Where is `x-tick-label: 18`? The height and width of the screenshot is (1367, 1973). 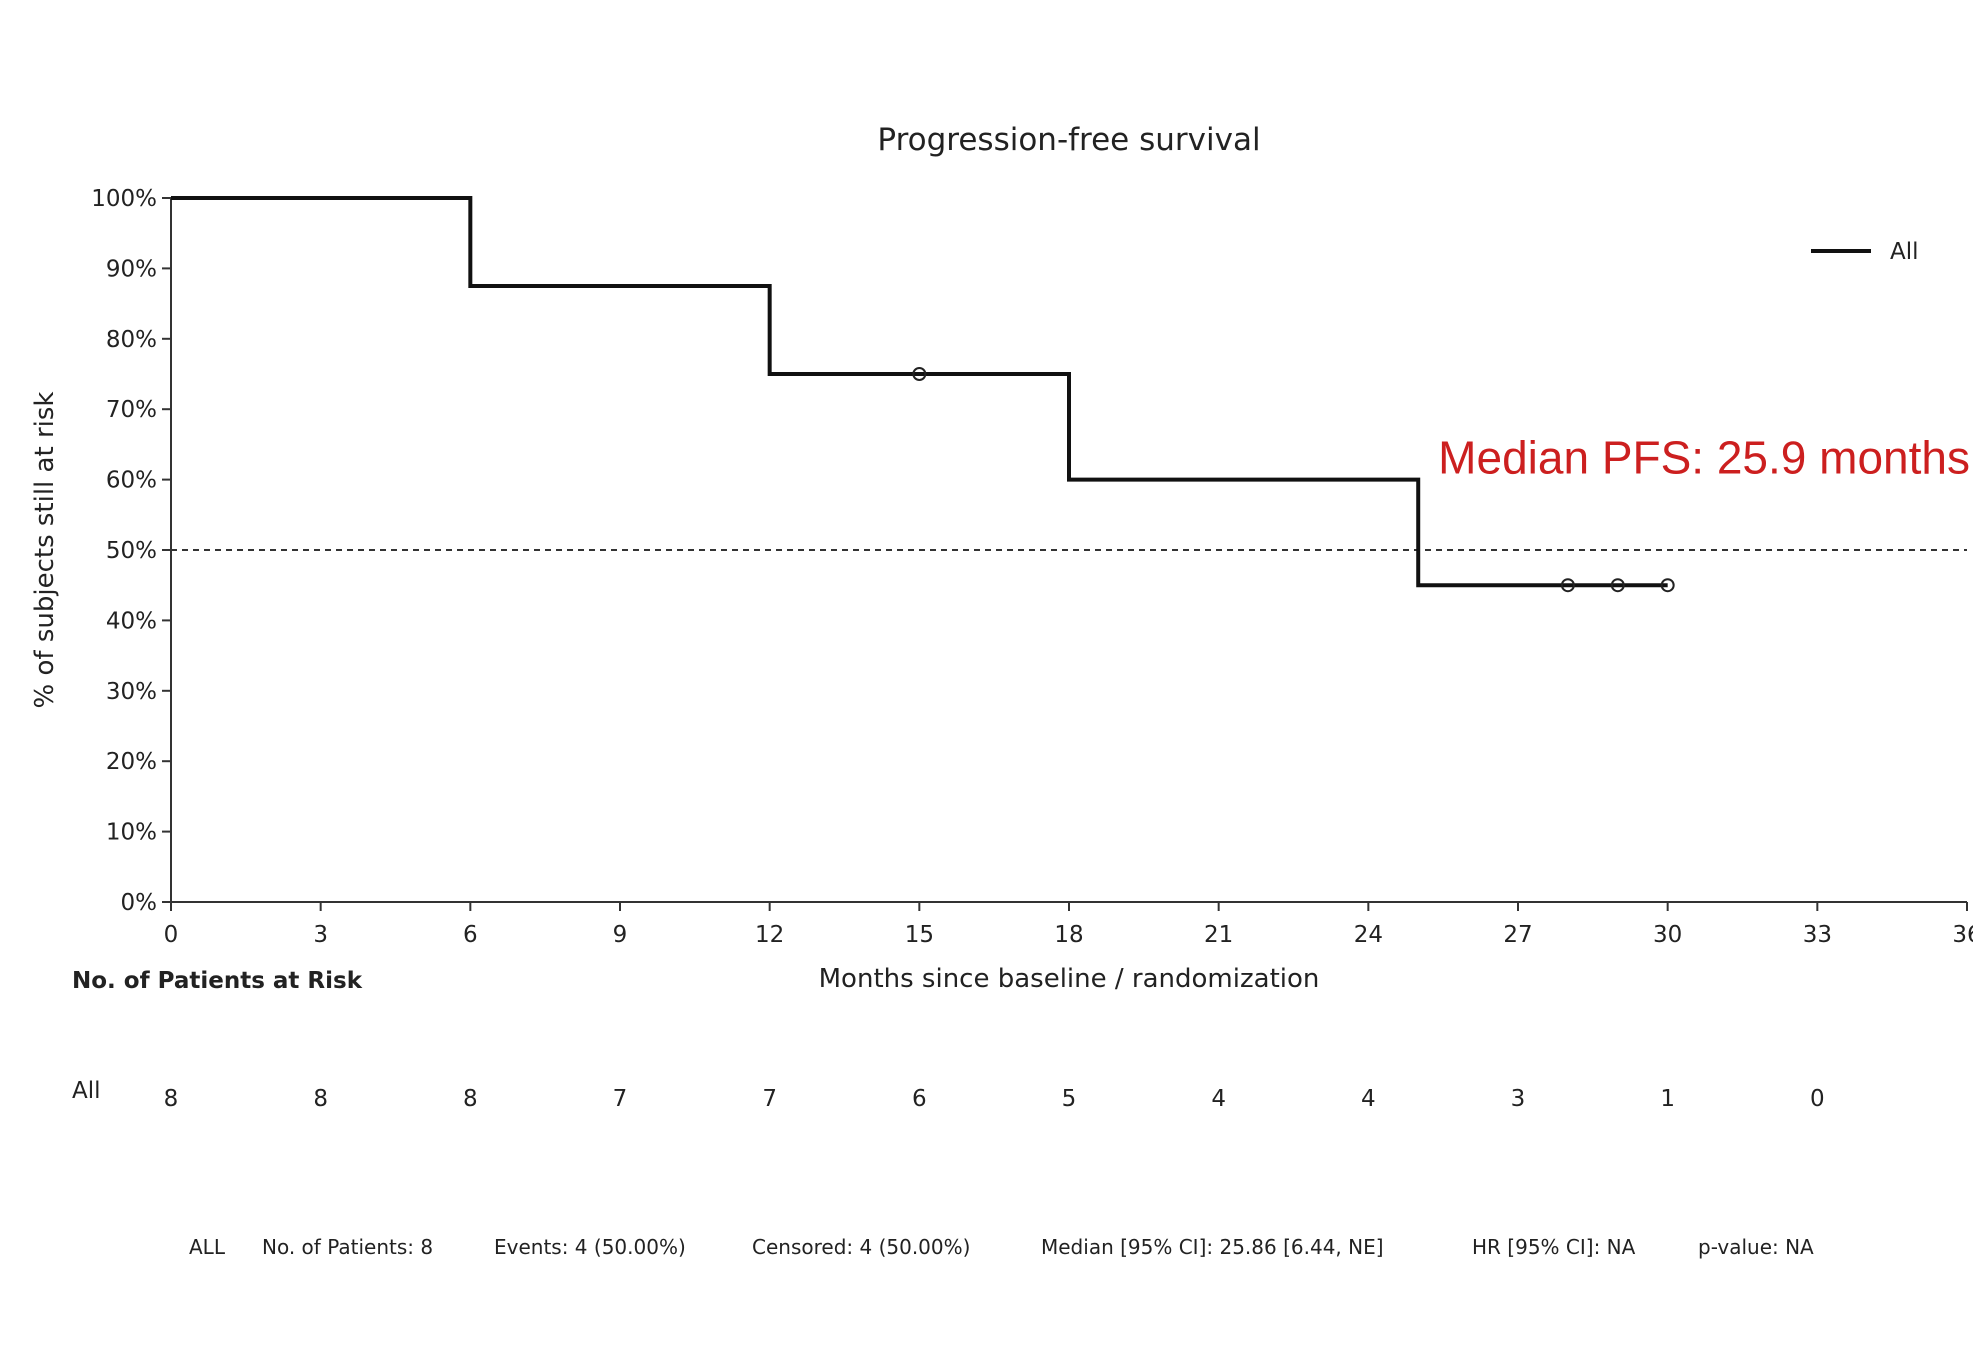
x-tick-label: 18 is located at coordinates (1068, 935).